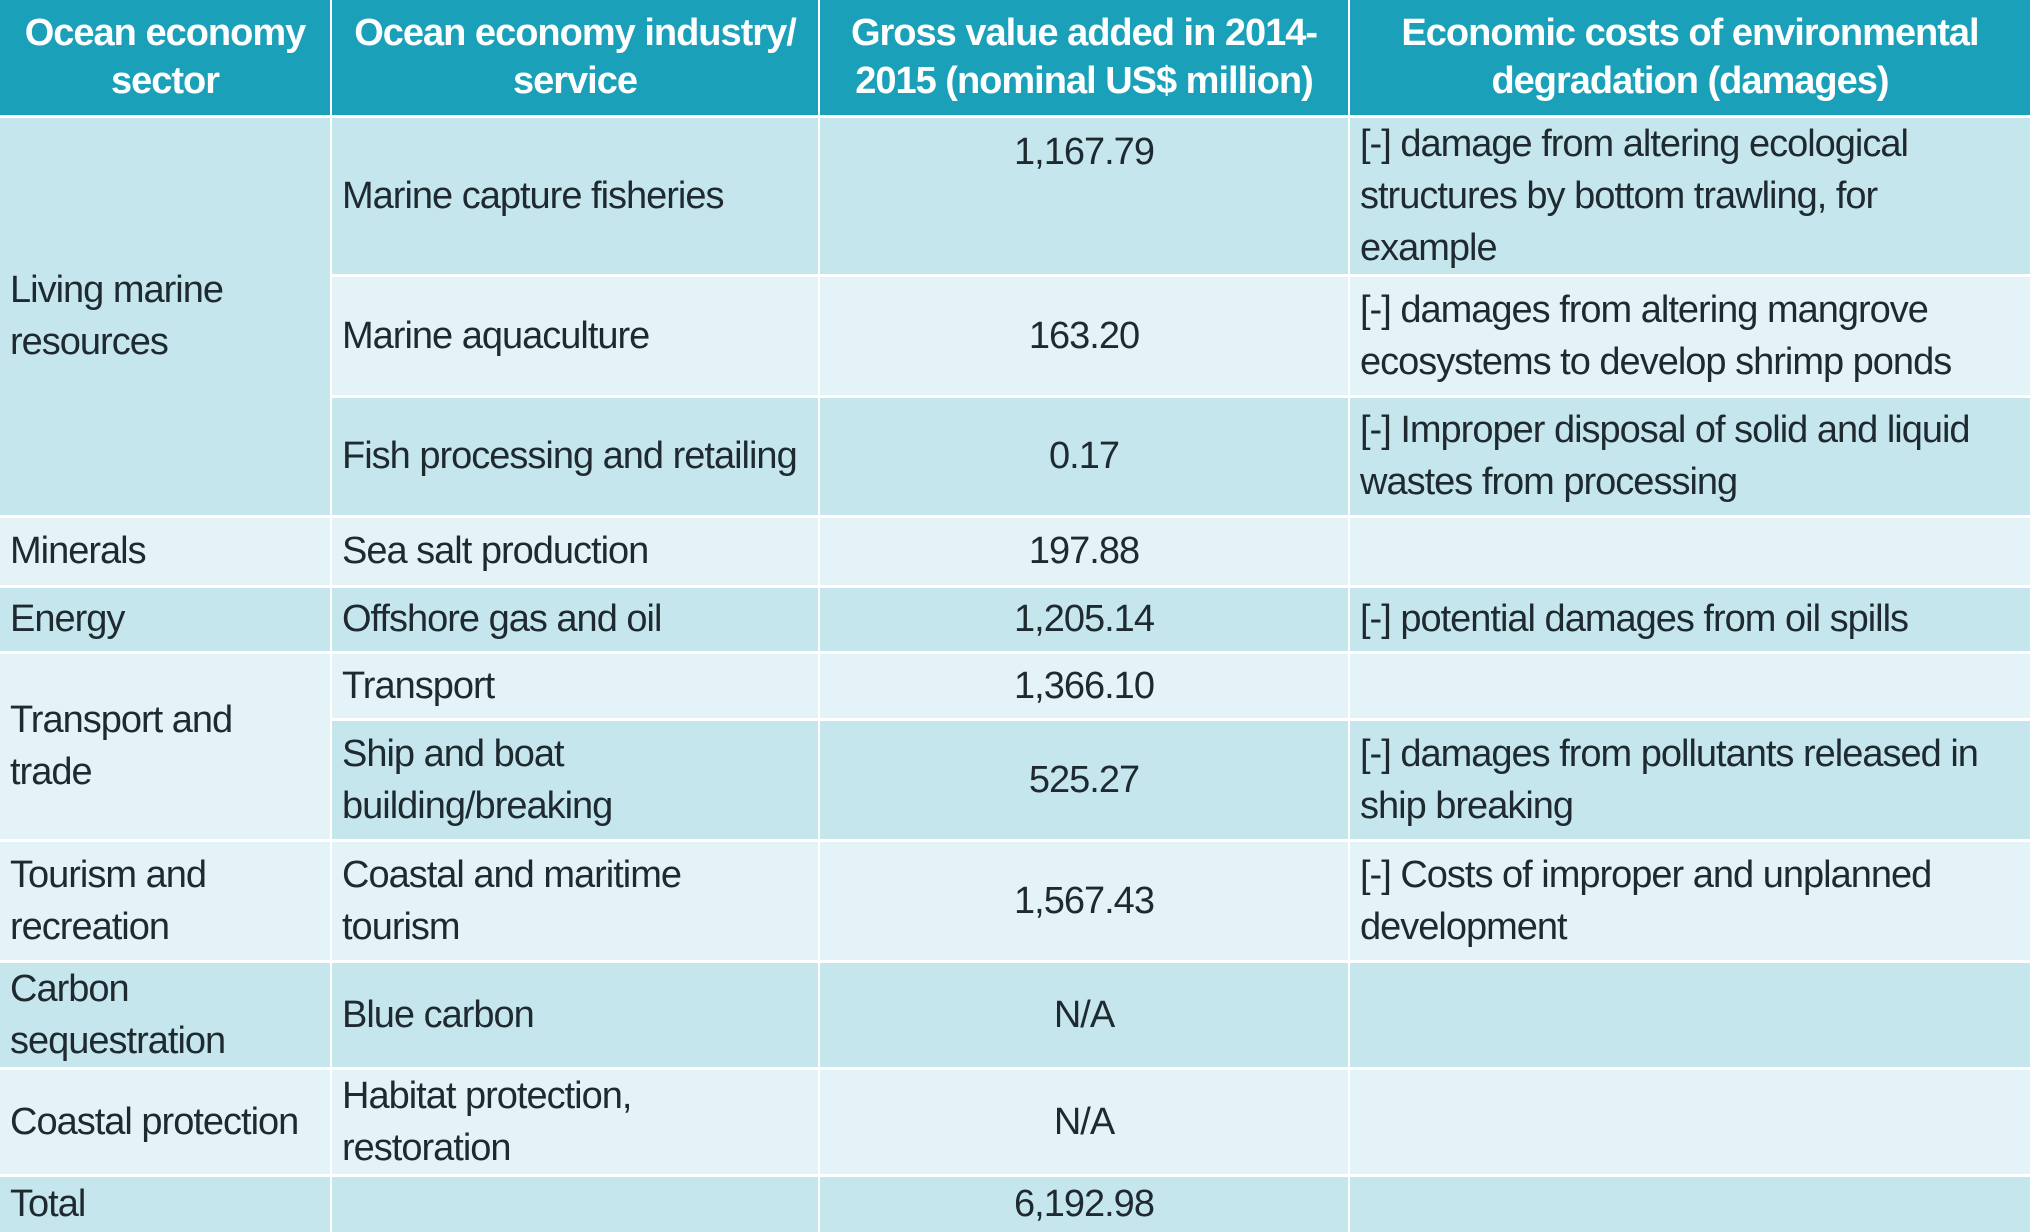  I want to click on industry-cell: Ship and boat building/breaking, so click(575, 778).